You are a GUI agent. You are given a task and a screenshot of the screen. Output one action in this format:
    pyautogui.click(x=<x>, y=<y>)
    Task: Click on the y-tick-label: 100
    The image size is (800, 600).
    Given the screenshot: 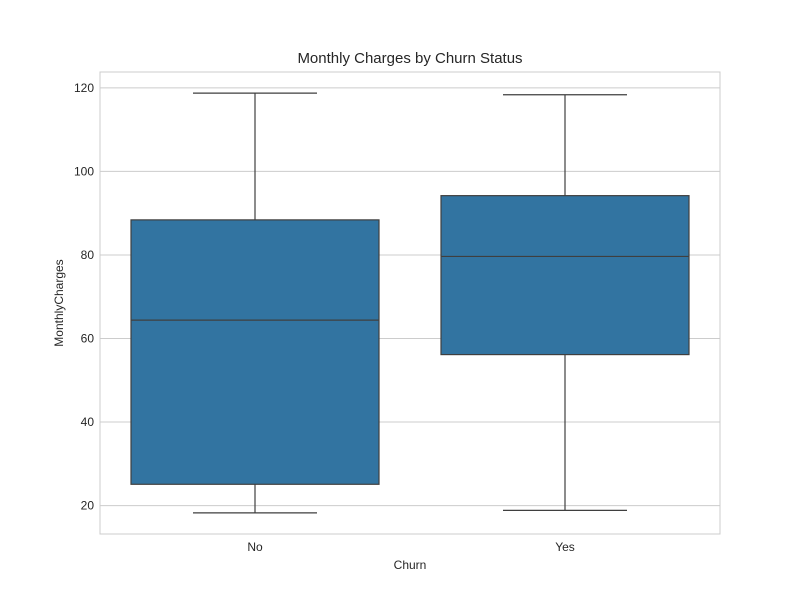 What is the action you would take?
    pyautogui.click(x=84, y=171)
    